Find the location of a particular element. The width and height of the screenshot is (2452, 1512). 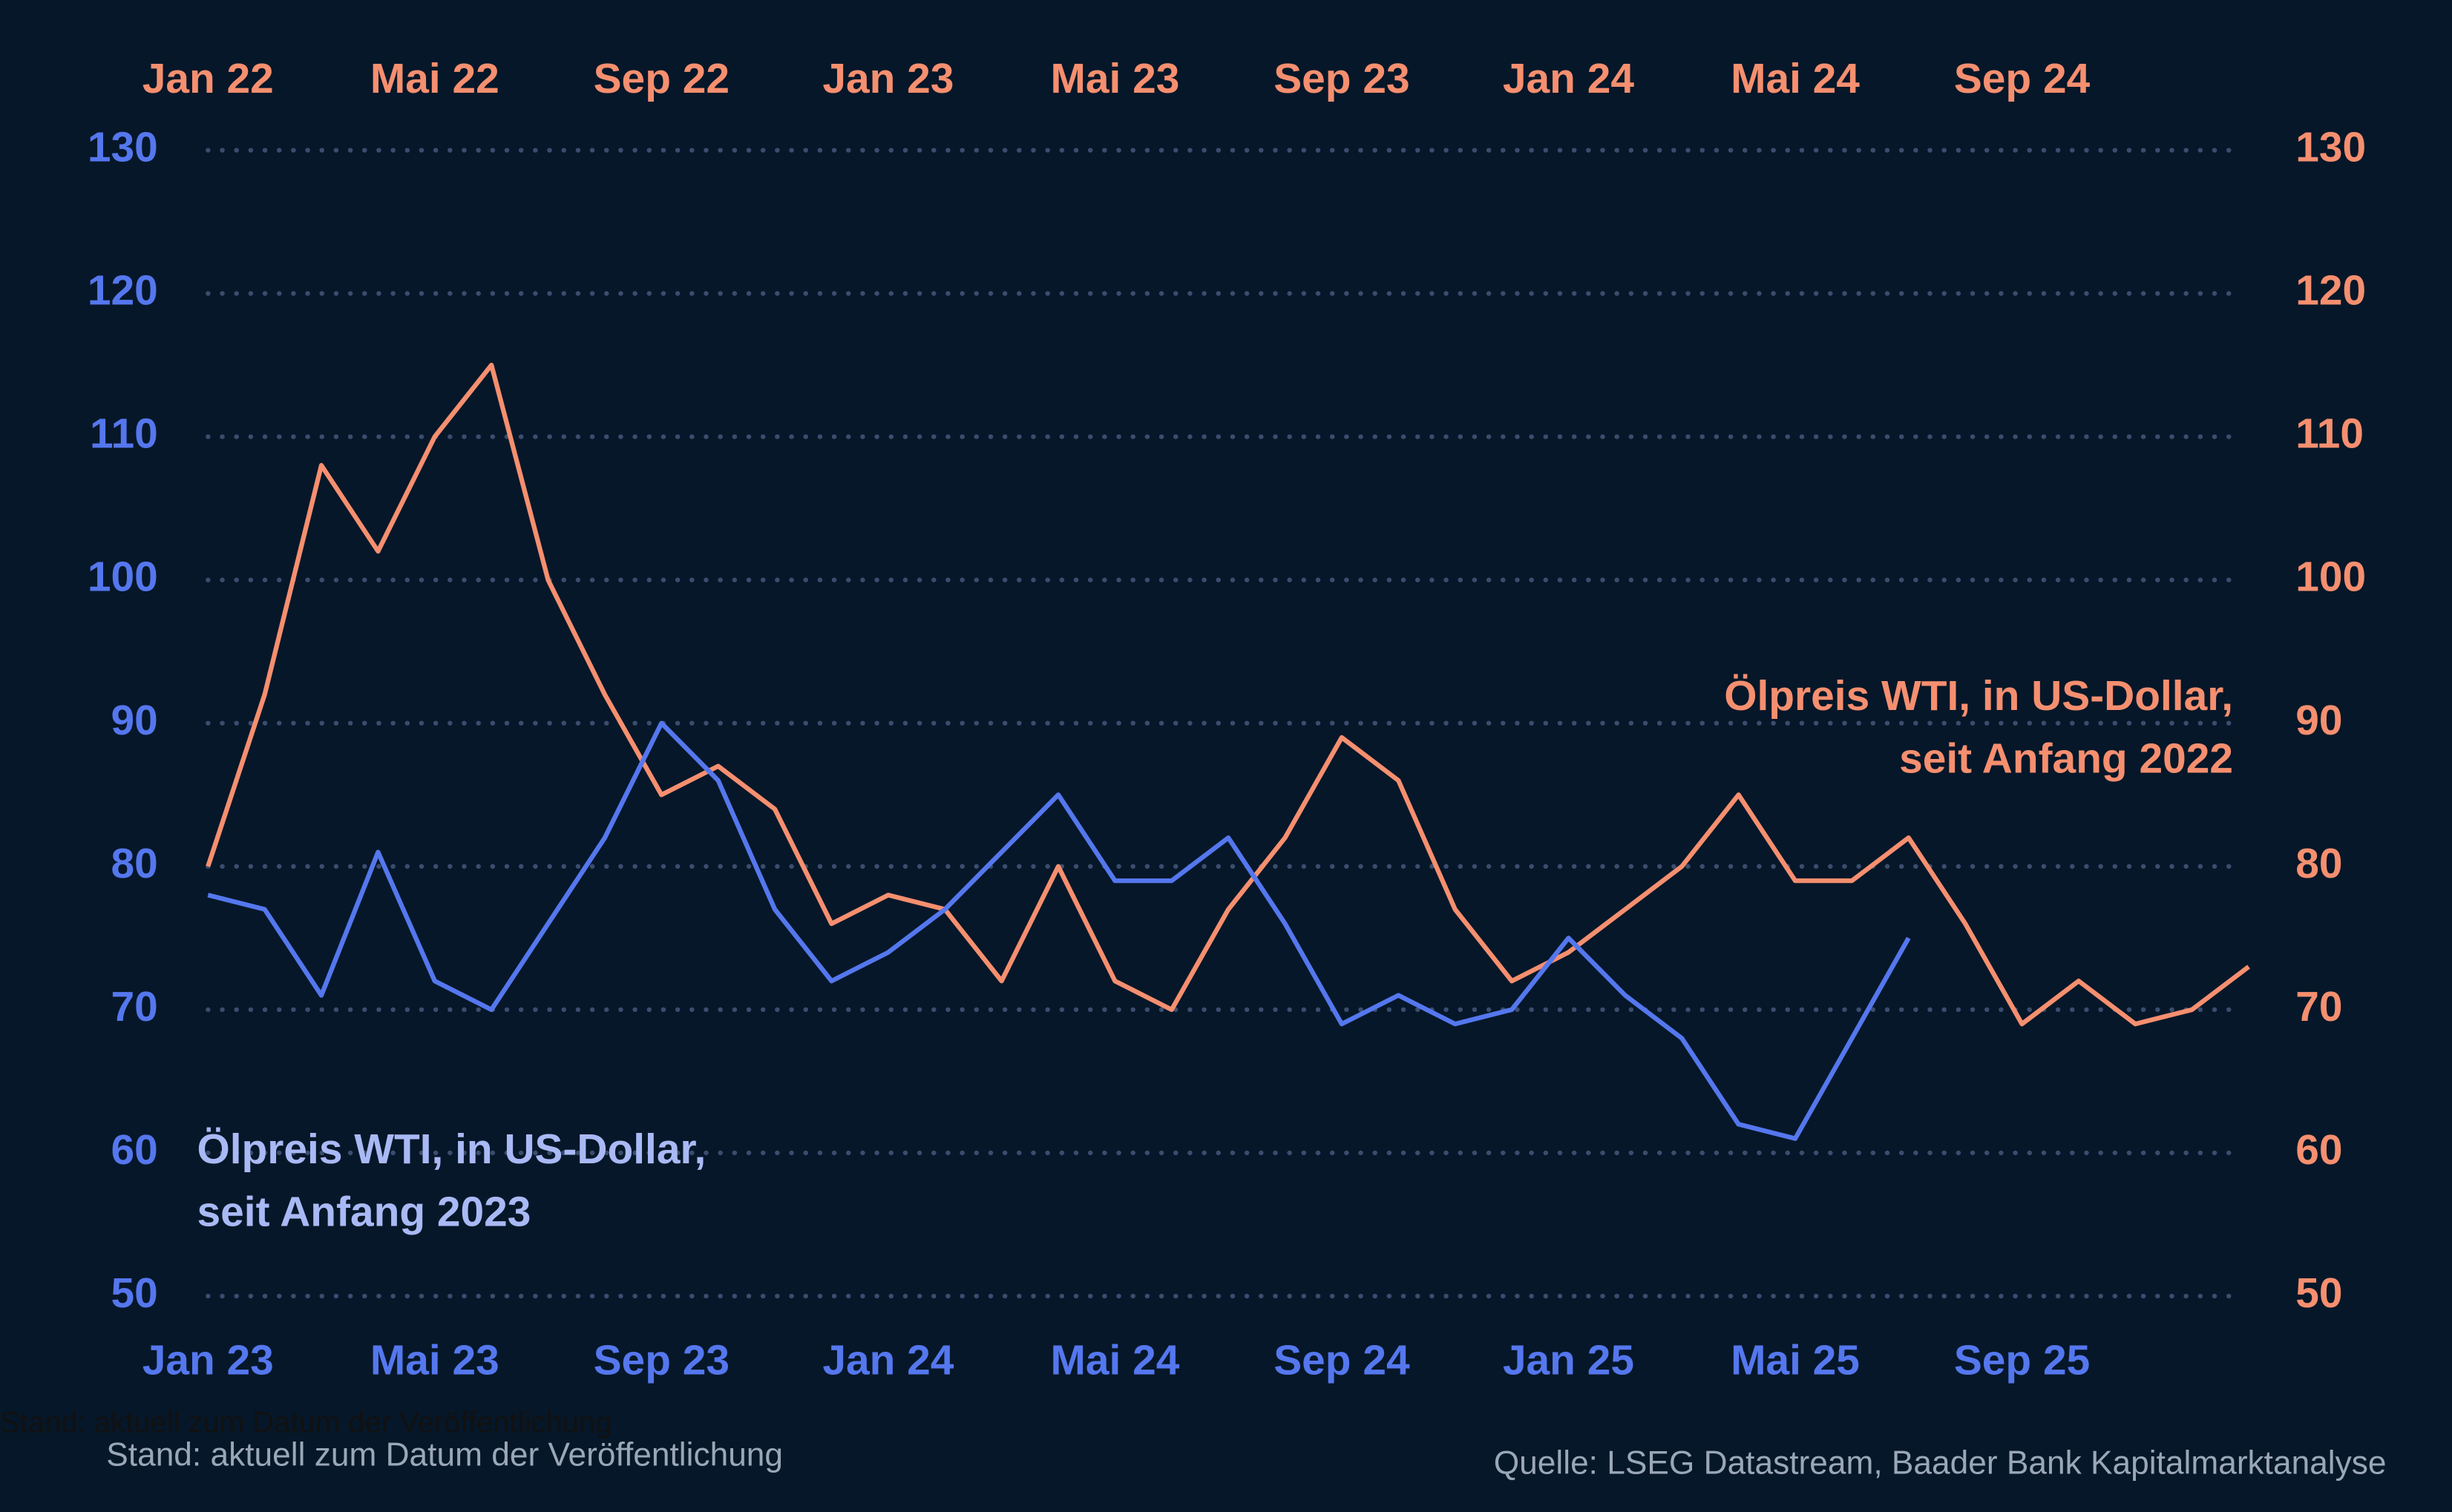

y2-tick-label: 130 is located at coordinates (2330, 147).